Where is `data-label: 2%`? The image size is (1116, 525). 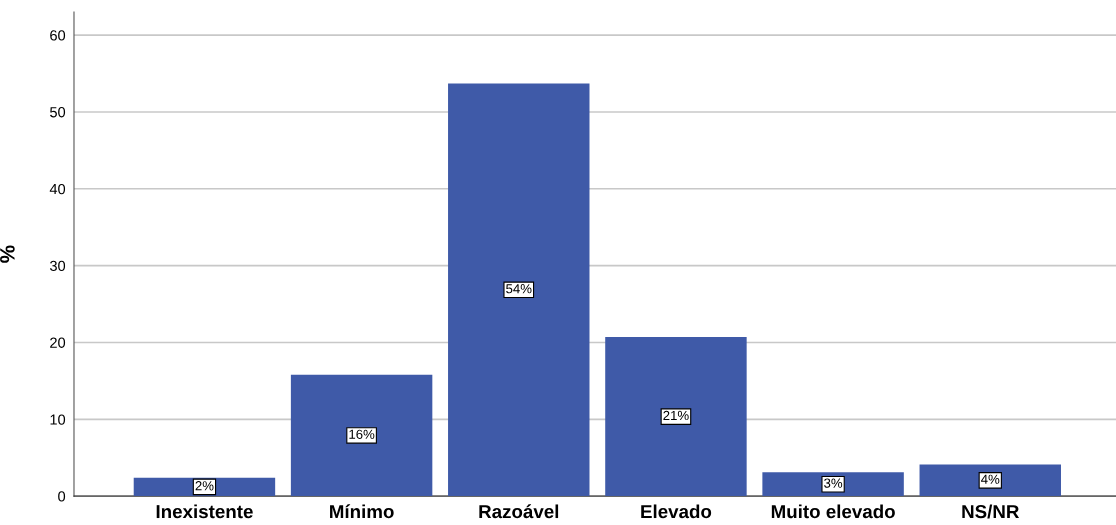
data-label: 2% is located at coordinates (204, 486).